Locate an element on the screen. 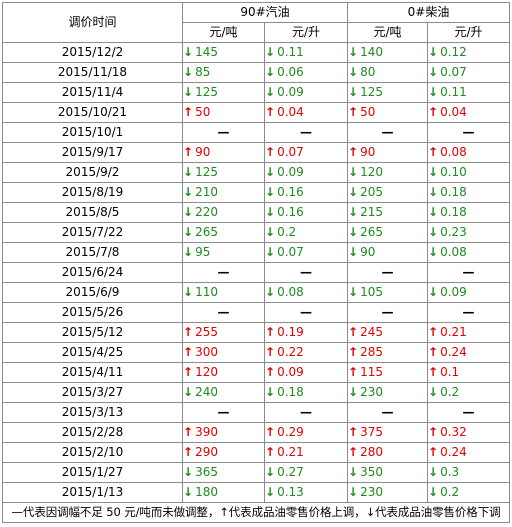 The width and height of the screenshot is (512, 527). price-change-value: 265 is located at coordinates (206, 232).